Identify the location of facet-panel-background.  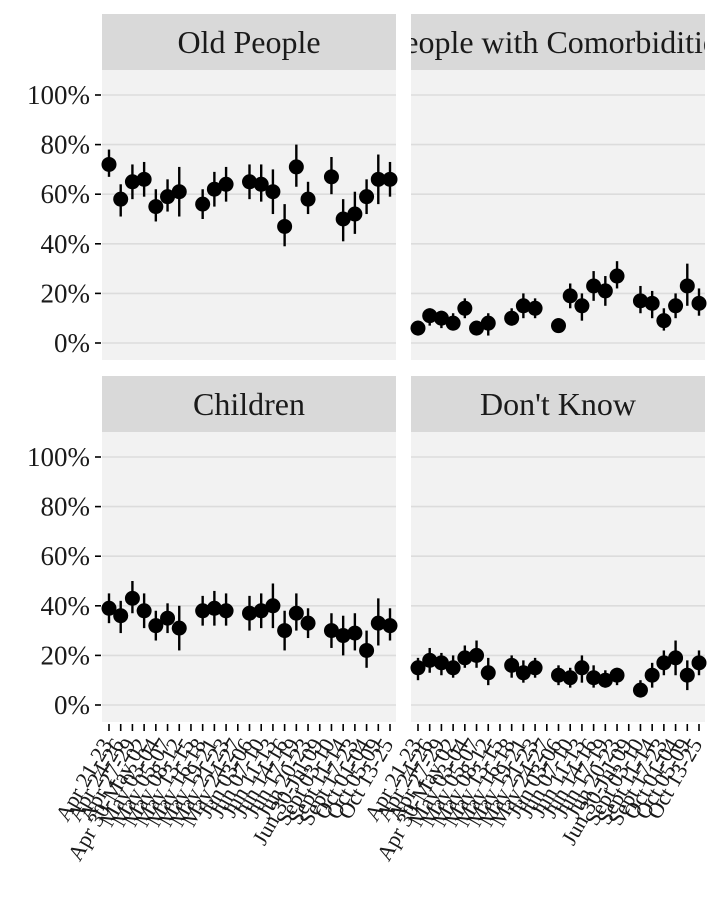
(249, 577).